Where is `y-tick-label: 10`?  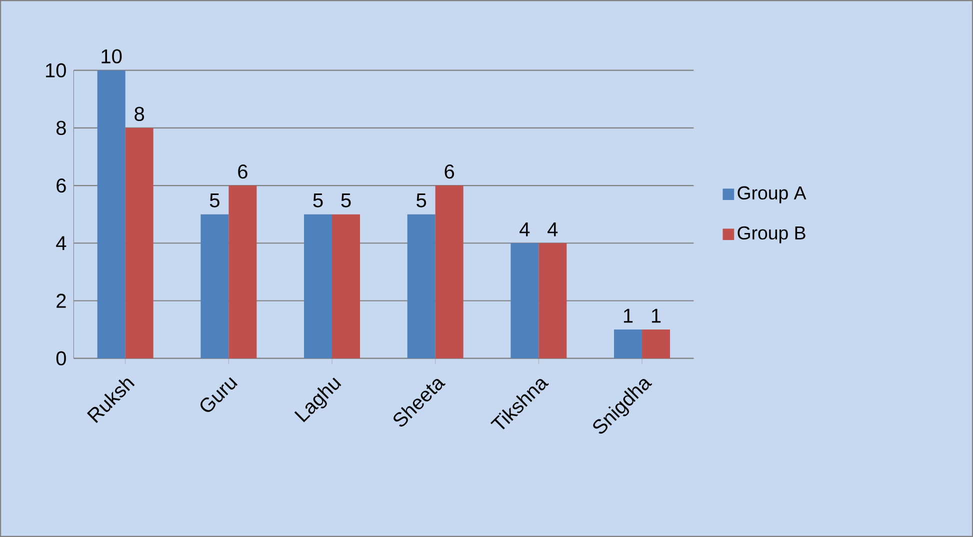
y-tick-label: 10 is located at coordinates (56, 70).